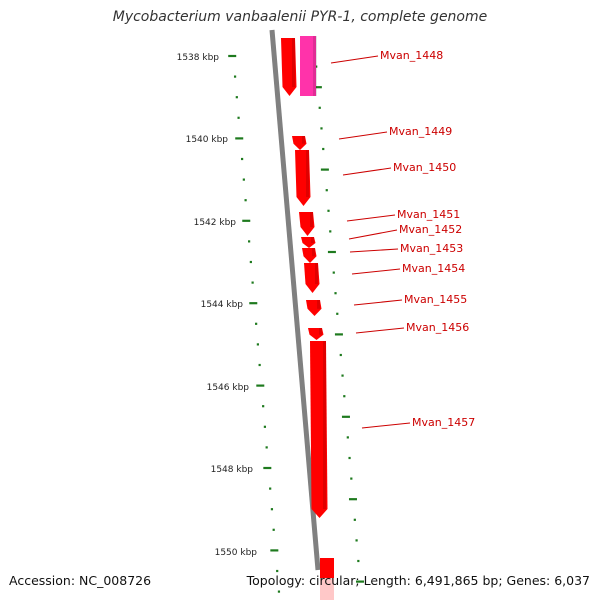  What do you see at coordinates (80, 580) in the screenshot?
I see `accession-text: Accession: NC_008726` at bounding box center [80, 580].